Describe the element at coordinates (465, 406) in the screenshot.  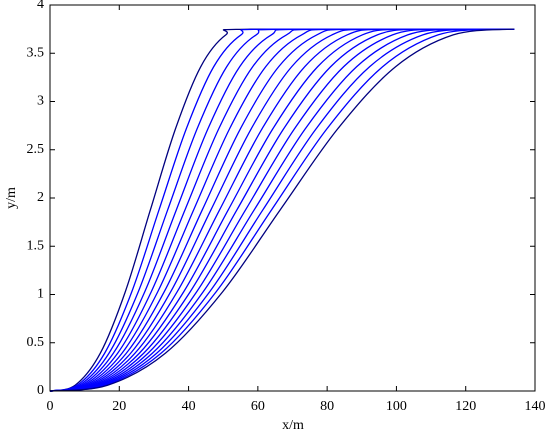
I see `x-tick-label: 120` at that location.